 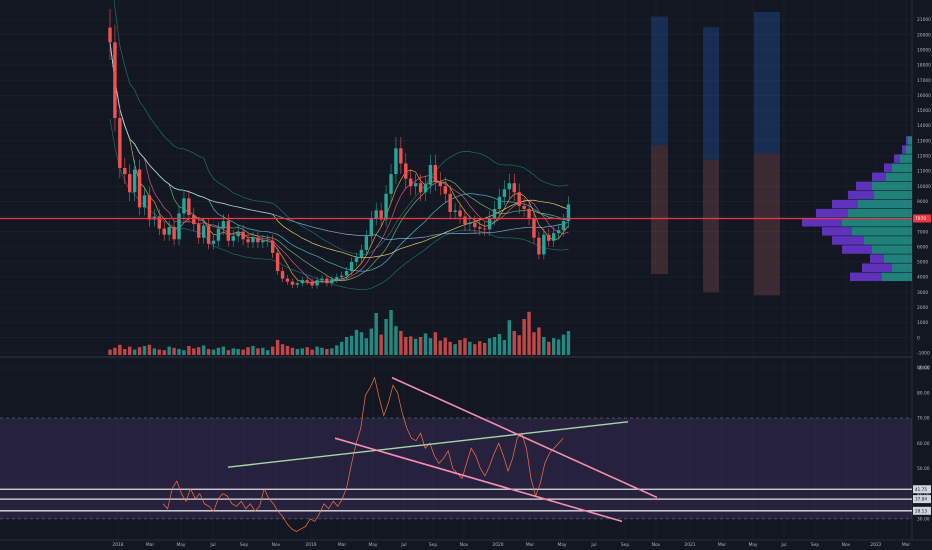 I want to click on price-tick-label: 21000, so click(x=924, y=20).